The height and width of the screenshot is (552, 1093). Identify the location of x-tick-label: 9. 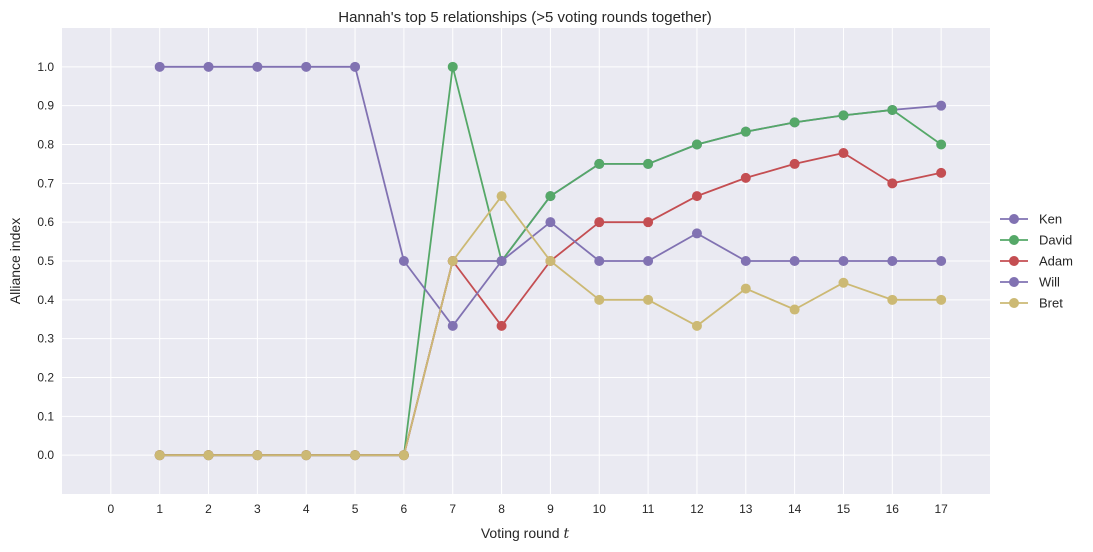
(550, 509).